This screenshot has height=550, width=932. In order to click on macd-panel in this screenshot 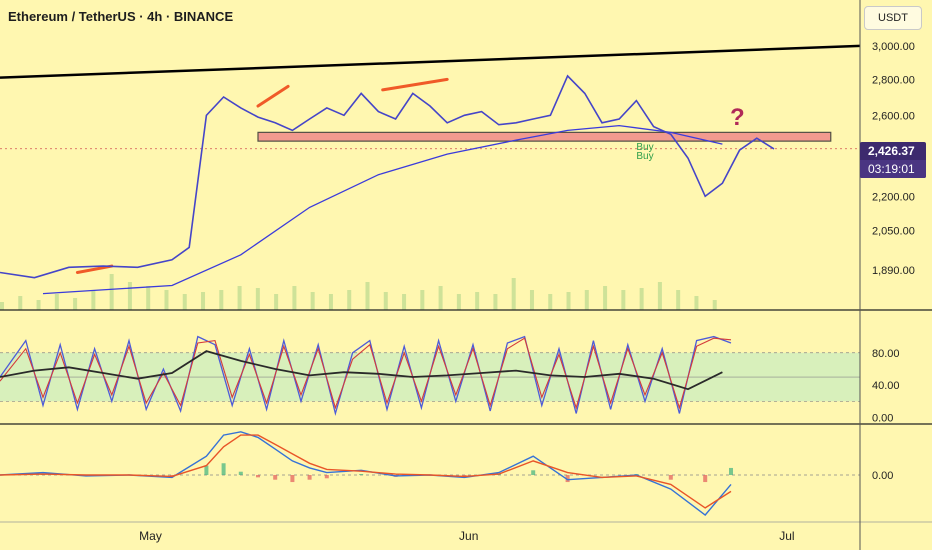, I will do `click(430, 473)`.